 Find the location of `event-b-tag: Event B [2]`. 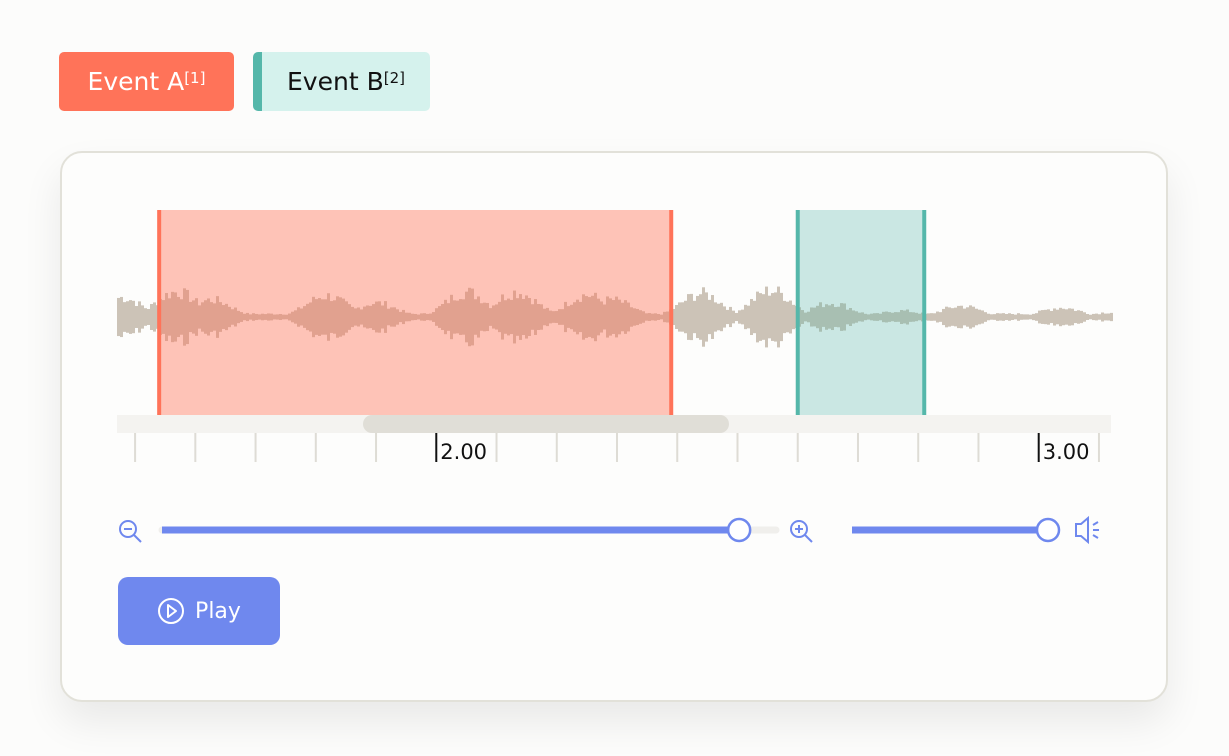

event-b-tag: Event B [2] is located at coordinates (341, 81).